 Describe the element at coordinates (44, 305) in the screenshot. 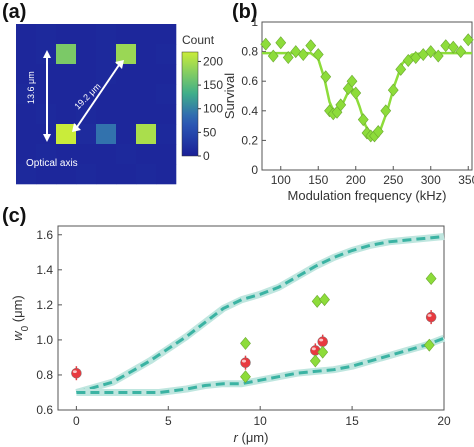

I see `y-tick-label: 1.2` at that location.